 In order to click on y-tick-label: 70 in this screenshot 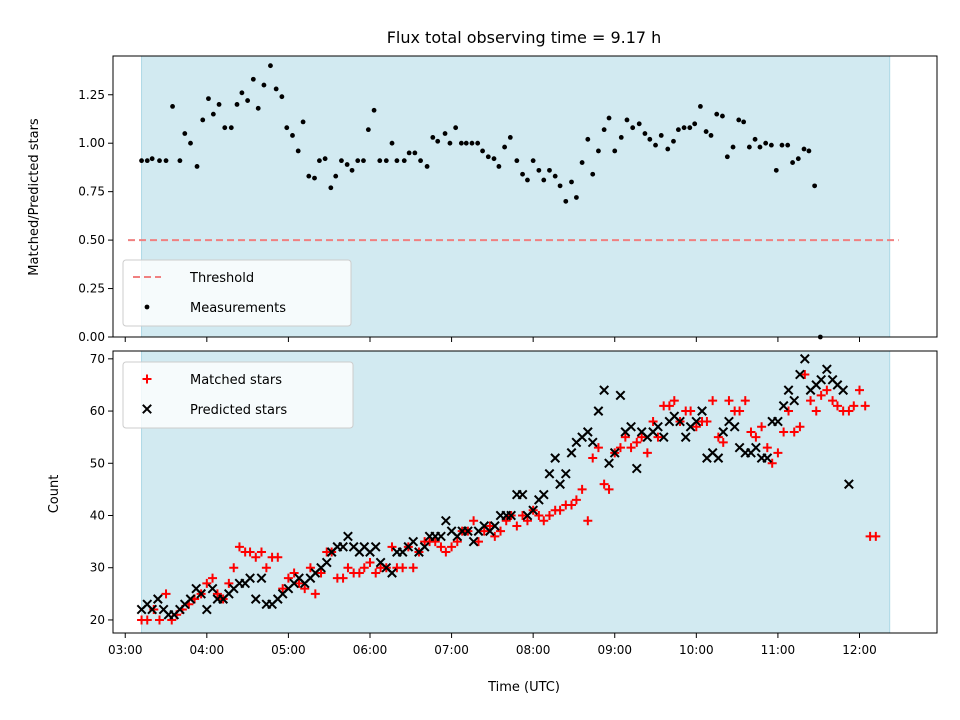, I will do `click(97, 359)`.